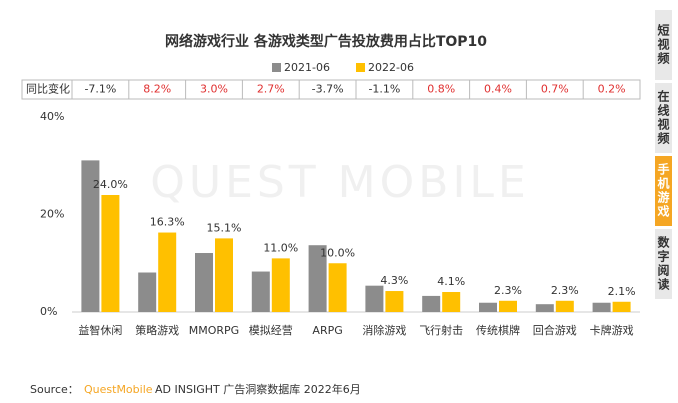  What do you see at coordinates (52, 214) in the screenshot?
I see `y-tick-label: 20%` at bounding box center [52, 214].